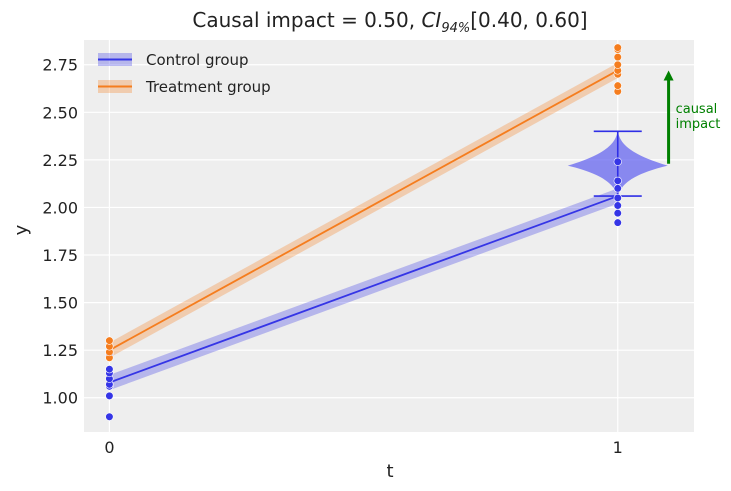 The image size is (731, 491). I want to click on x-tick-label-0: 0, so click(109, 447).